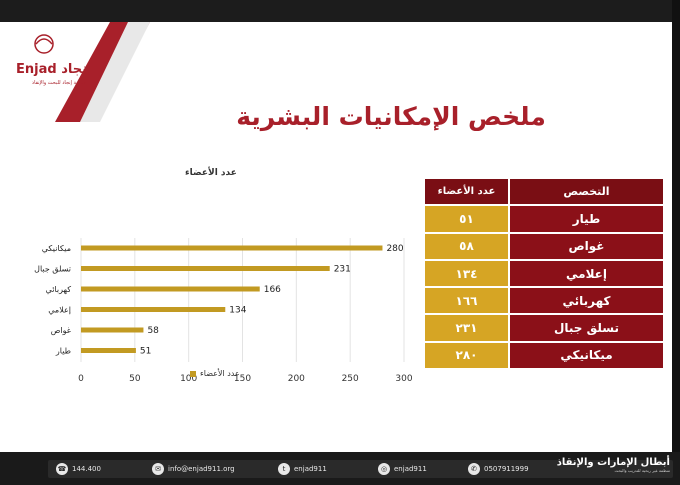 This screenshot has height=485, width=680. What do you see at coordinates (242, 379) in the screenshot?
I see `x-tick-label: 150` at bounding box center [242, 379].